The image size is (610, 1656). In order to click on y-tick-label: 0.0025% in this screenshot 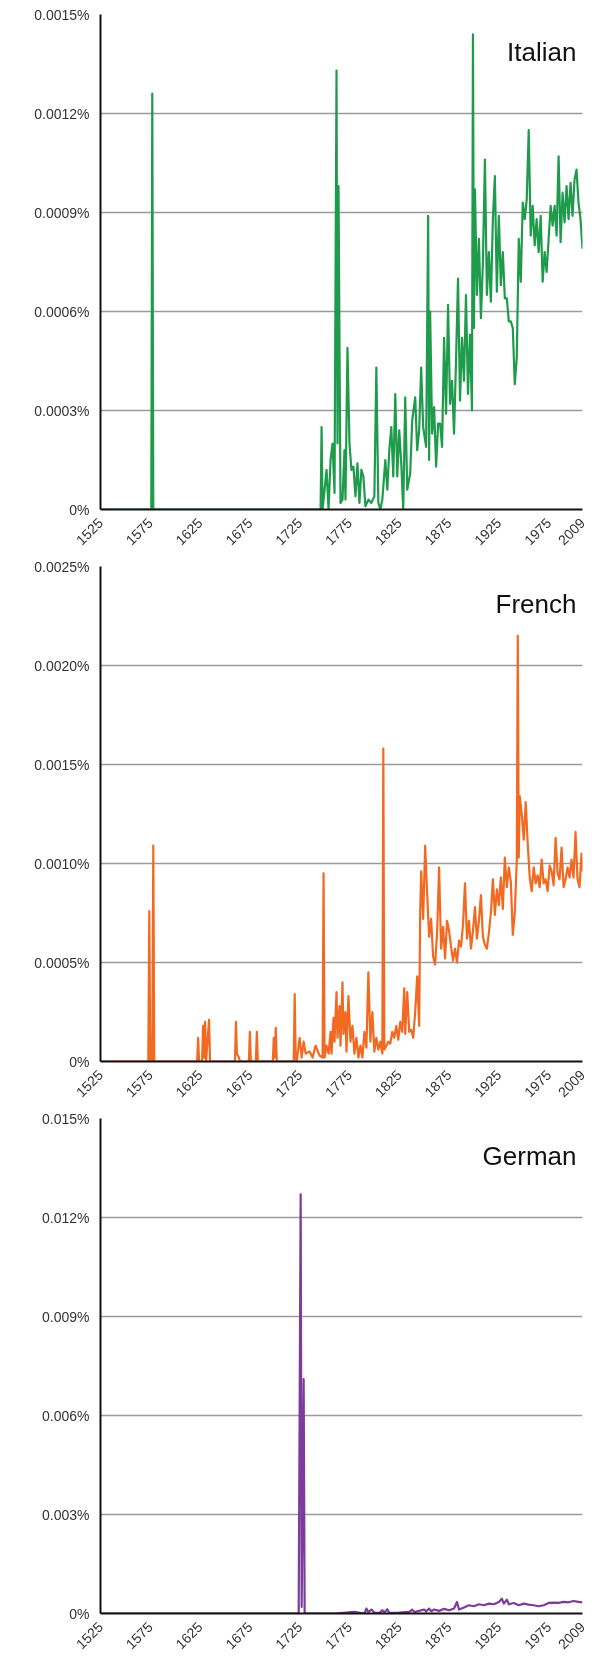, I will do `click(62, 566)`.